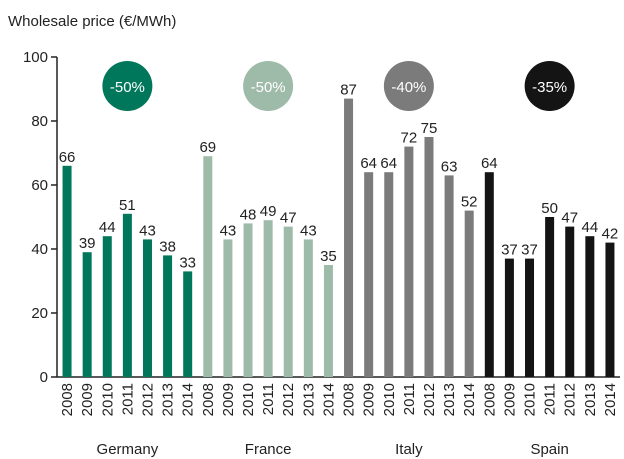  I want to click on value-label: 33, so click(187, 262).